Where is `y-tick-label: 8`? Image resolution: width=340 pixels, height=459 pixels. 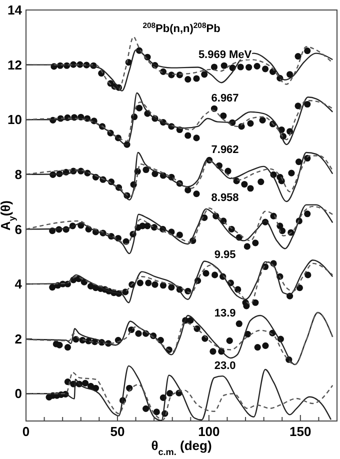 y-tick-label: 8 is located at coordinates (18, 174).